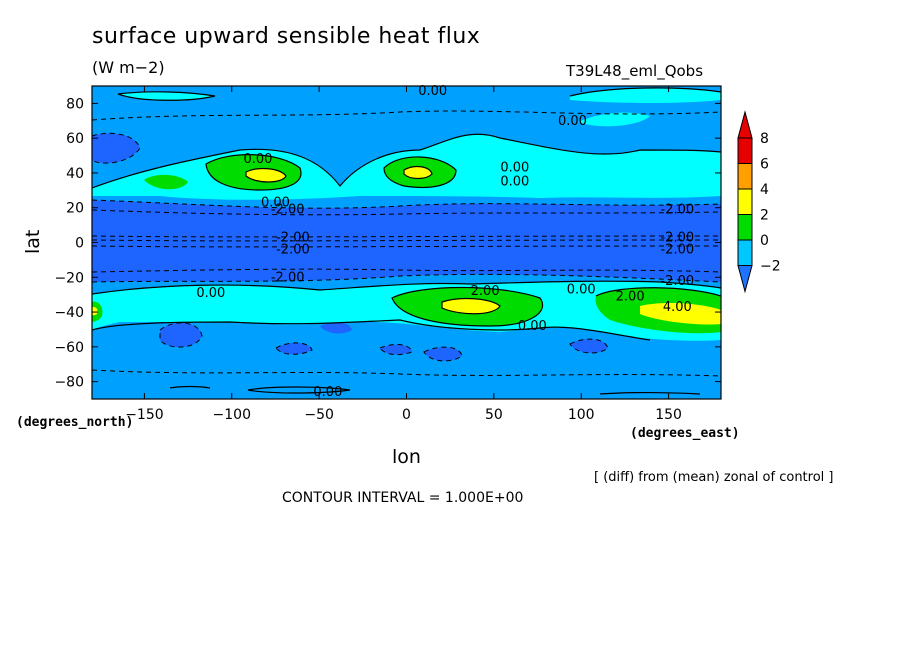  I want to click on arctic-patch-east, so click(645, 95).